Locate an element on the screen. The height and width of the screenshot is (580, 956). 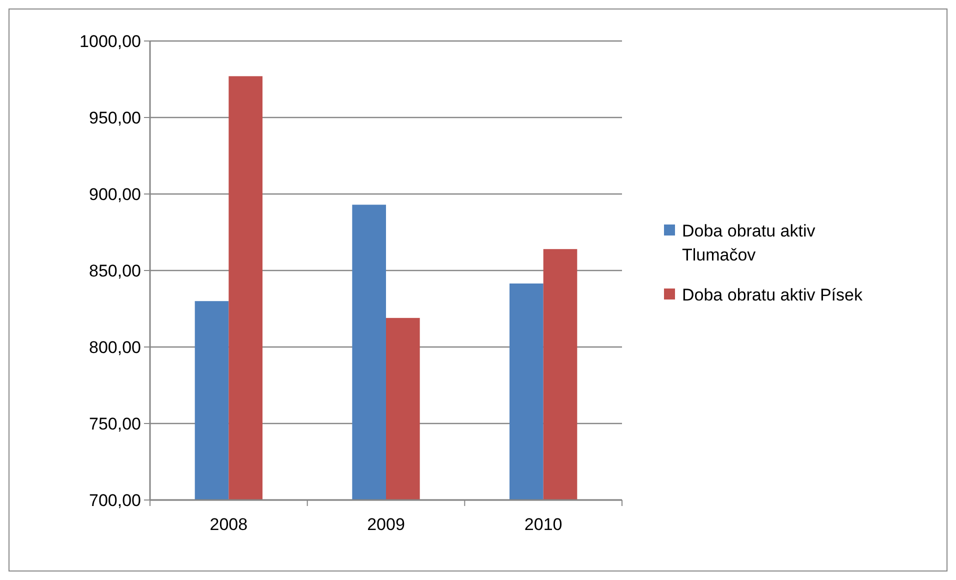
y-tick-label: 900,00 is located at coordinates (115, 194).